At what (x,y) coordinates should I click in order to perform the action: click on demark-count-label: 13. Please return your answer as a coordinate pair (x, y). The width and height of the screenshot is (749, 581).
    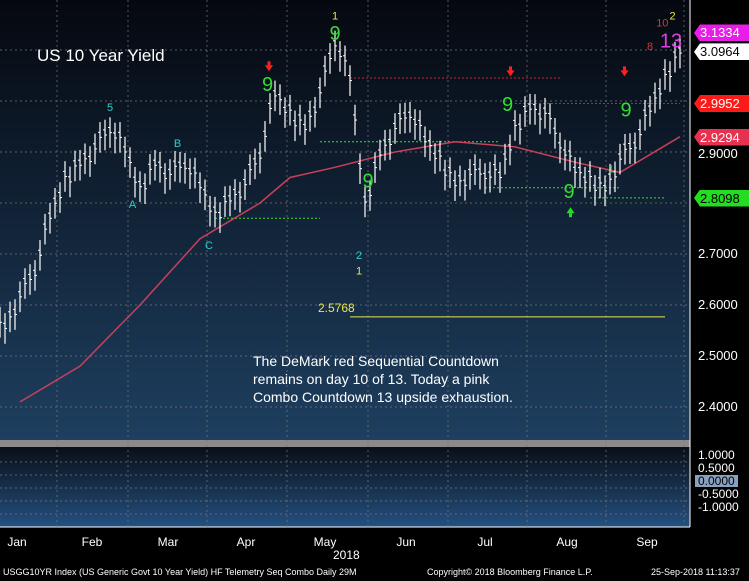
    Looking at the image, I should click on (671, 41).